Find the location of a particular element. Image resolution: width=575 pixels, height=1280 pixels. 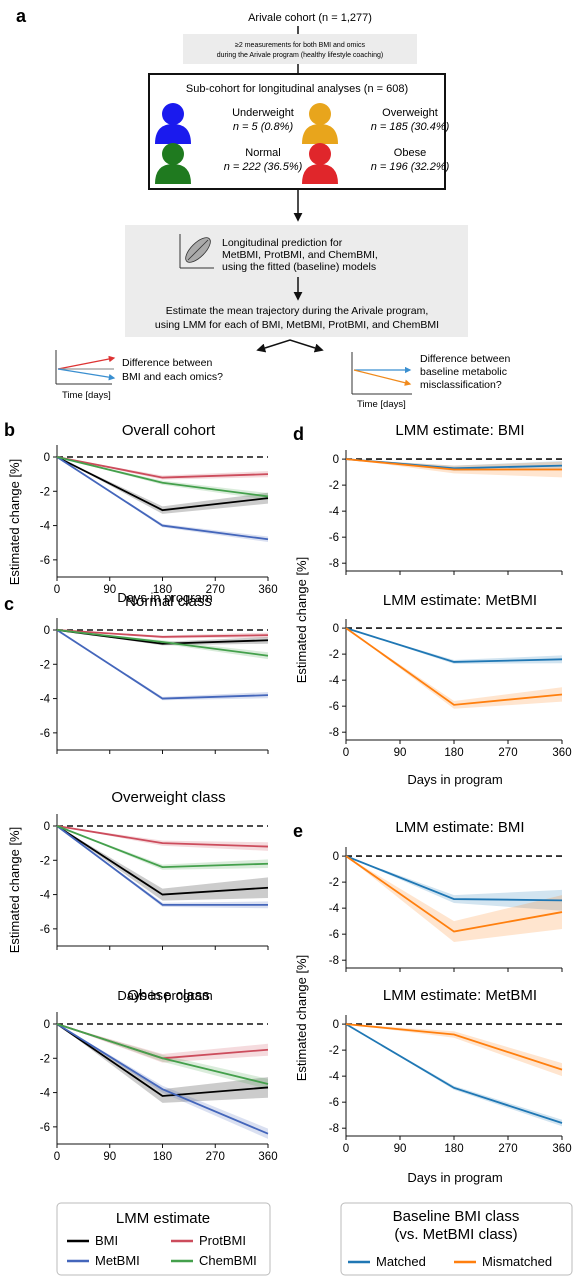

class-name: Normal is located at coordinates (262, 153).